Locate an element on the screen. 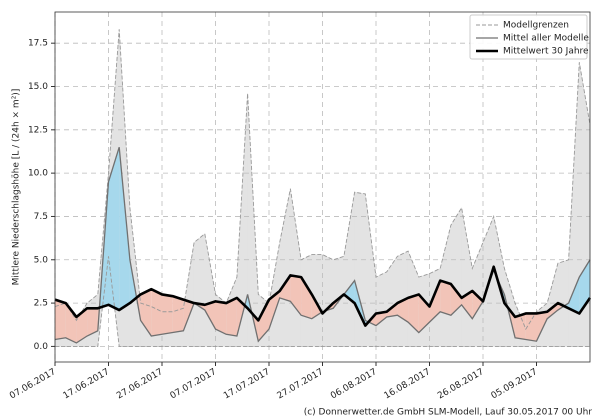  x-tick-label: 16.08.2017 is located at coordinates (408, 384).